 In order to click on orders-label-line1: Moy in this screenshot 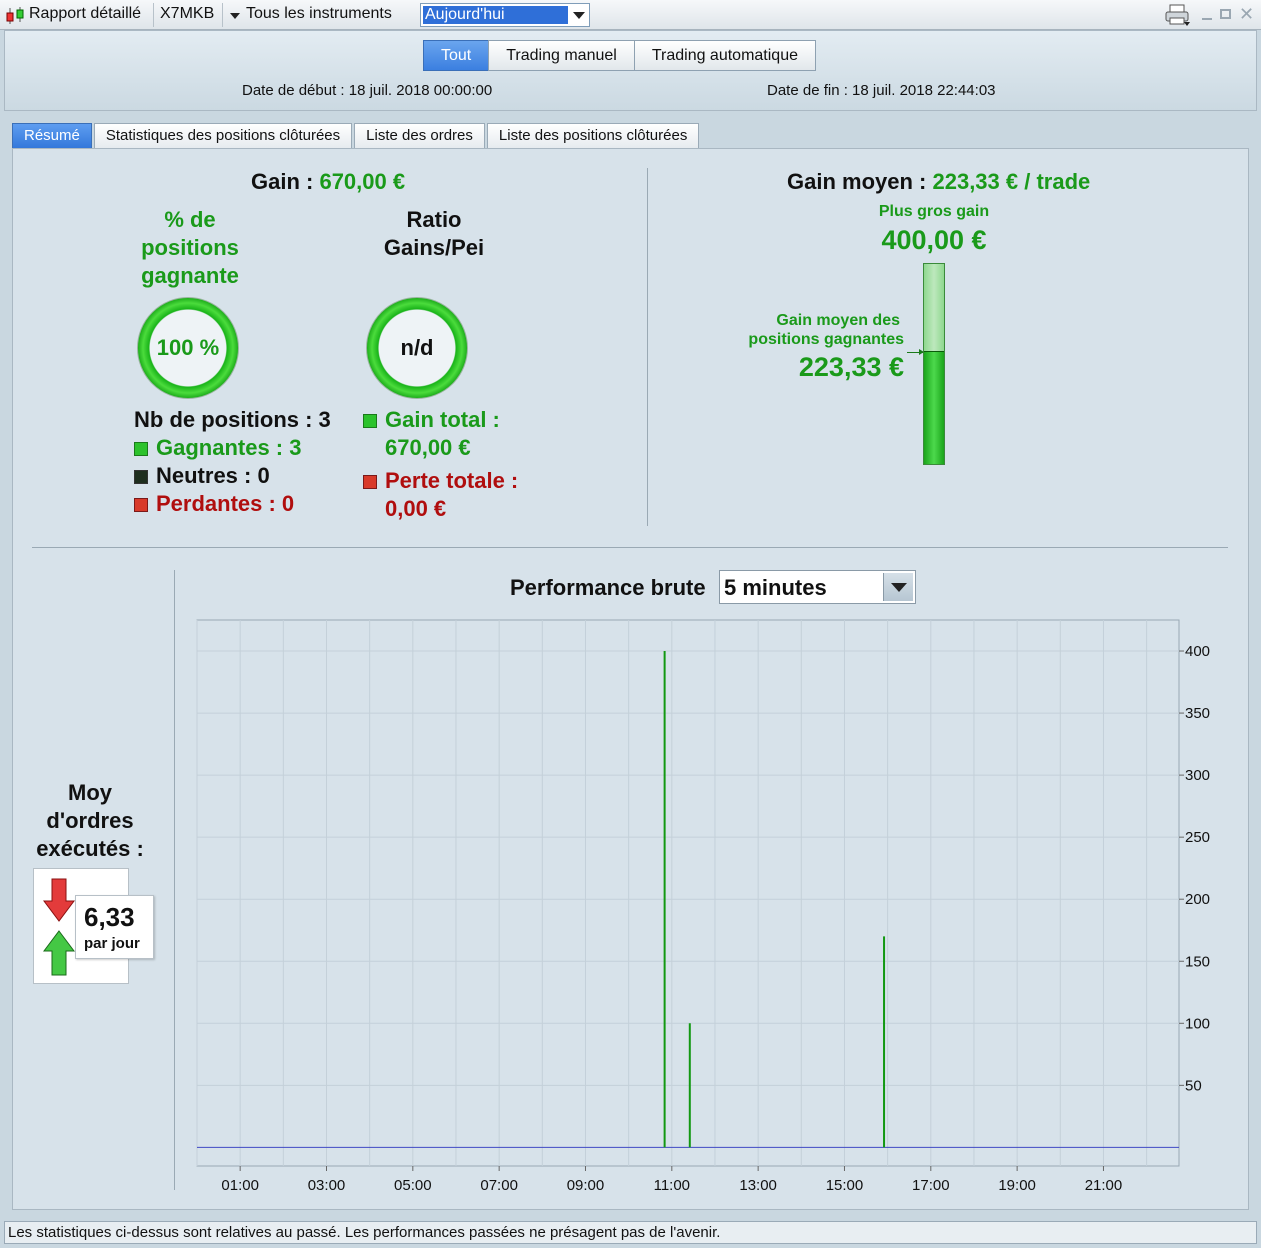, I will do `click(90, 792)`.